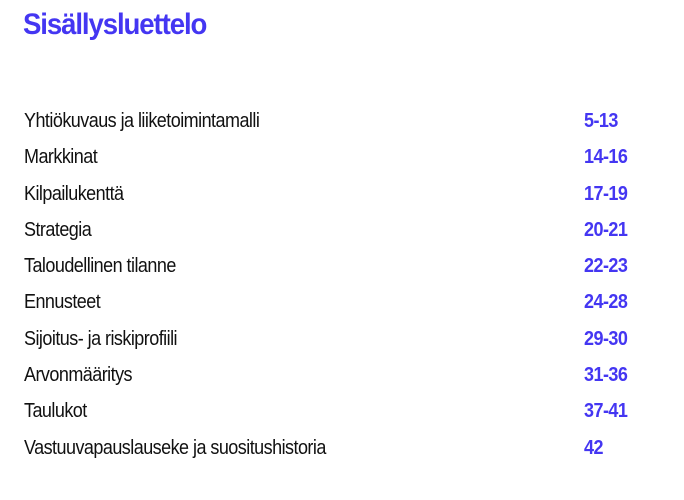 The image size is (684, 500). I want to click on toc-entry-label: Kilpailukenttä, so click(74, 193).